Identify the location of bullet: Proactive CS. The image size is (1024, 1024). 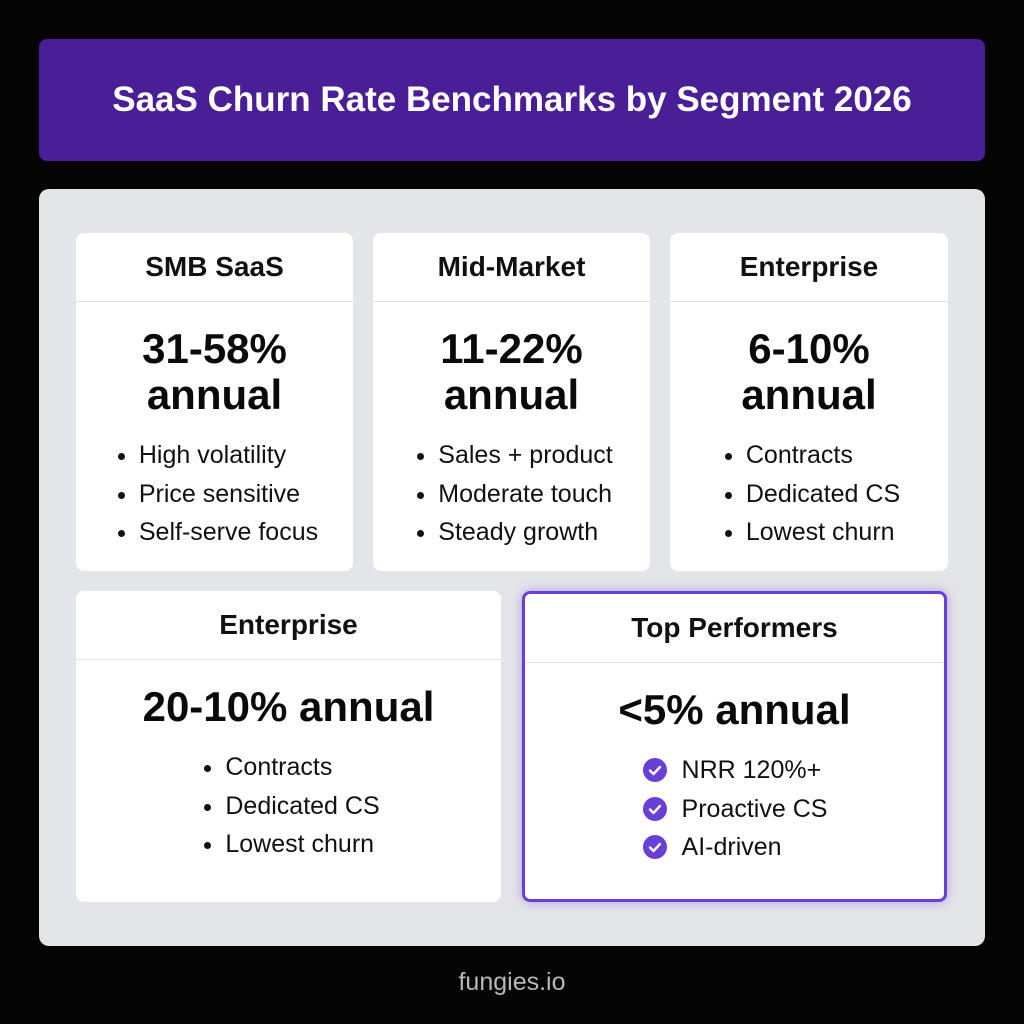
(735, 809).